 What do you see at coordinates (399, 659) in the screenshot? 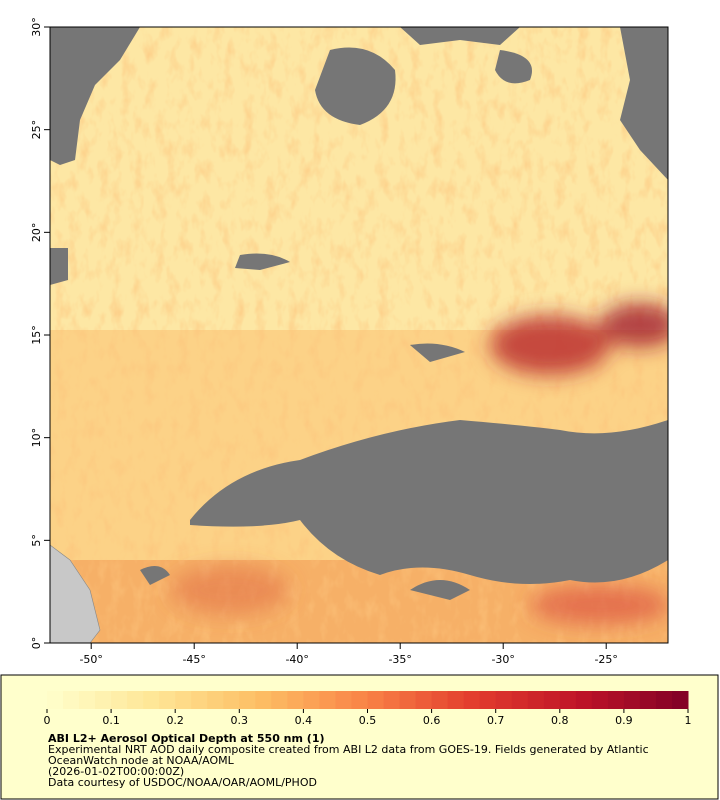
I see `x-tick-label: -35°` at bounding box center [399, 659].